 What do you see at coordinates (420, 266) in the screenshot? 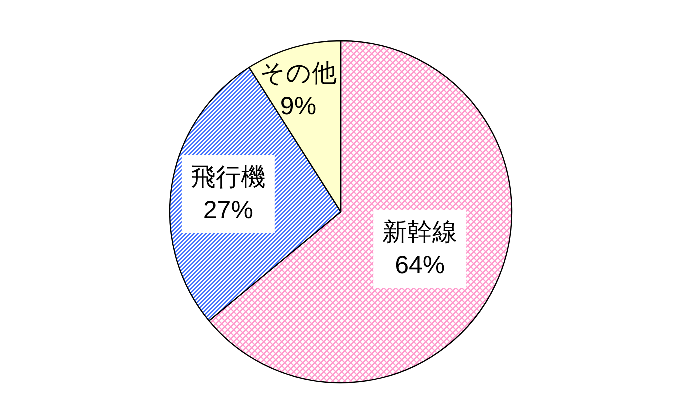
I see `data-label: 64%` at bounding box center [420, 266].